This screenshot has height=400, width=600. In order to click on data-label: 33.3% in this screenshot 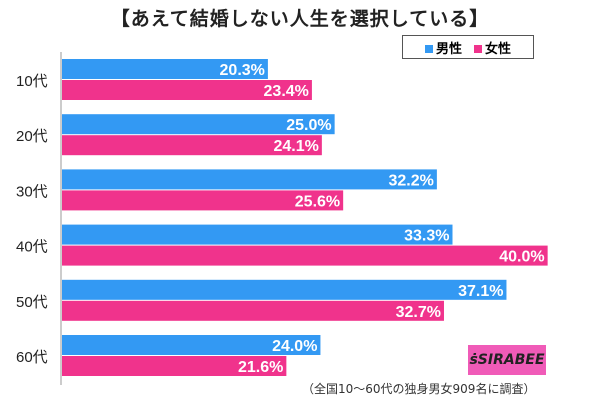, I will do `click(426, 236)`.